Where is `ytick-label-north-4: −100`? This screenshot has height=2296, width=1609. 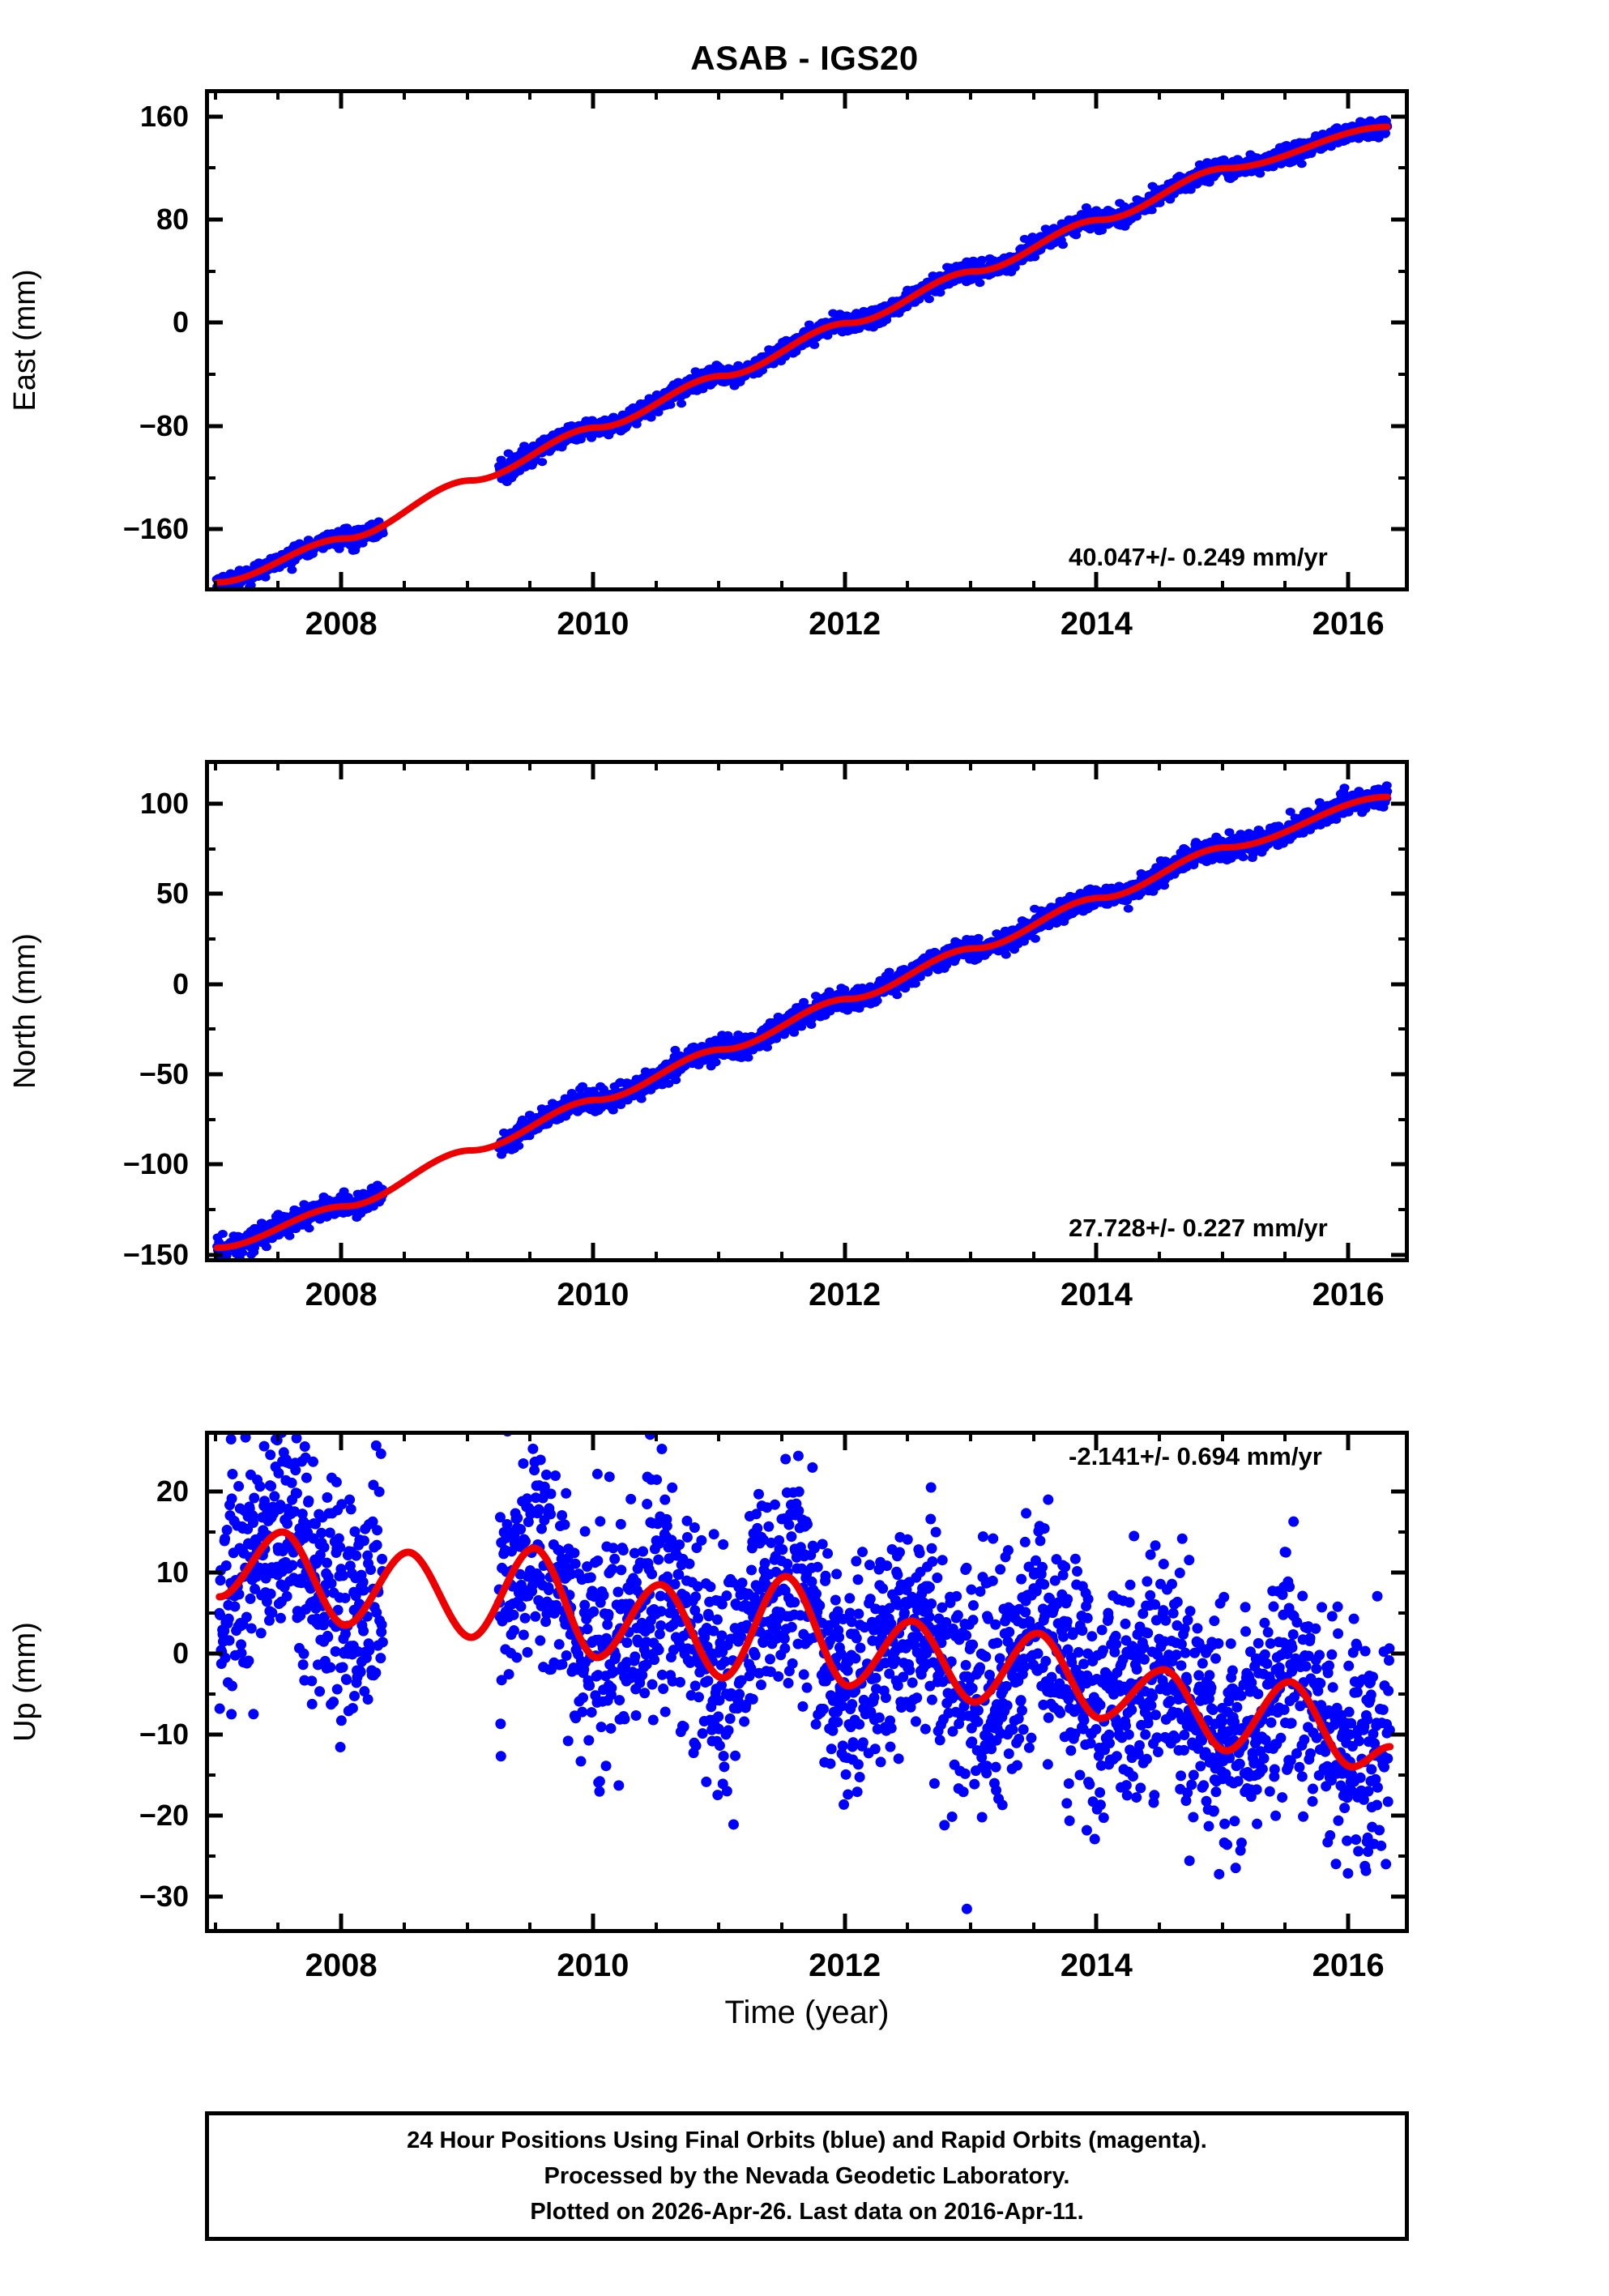
ytick-label-north-4: −100 is located at coordinates (155, 1164).